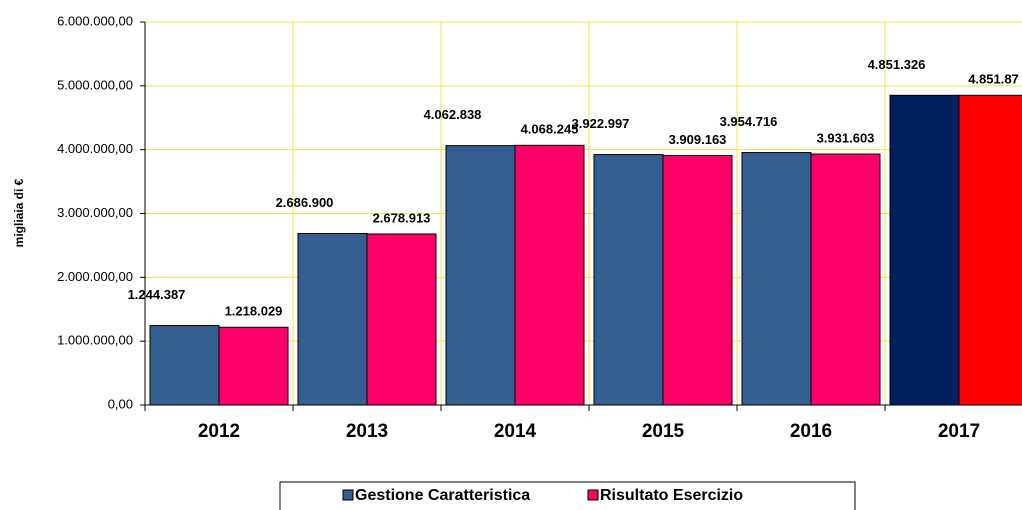  I want to click on x-tick-label: 2013, so click(367, 431).